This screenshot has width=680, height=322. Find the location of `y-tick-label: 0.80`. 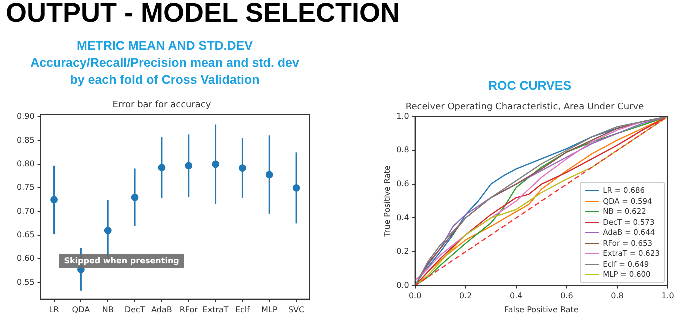

y-tick-label: 0.80 is located at coordinates (26, 164).